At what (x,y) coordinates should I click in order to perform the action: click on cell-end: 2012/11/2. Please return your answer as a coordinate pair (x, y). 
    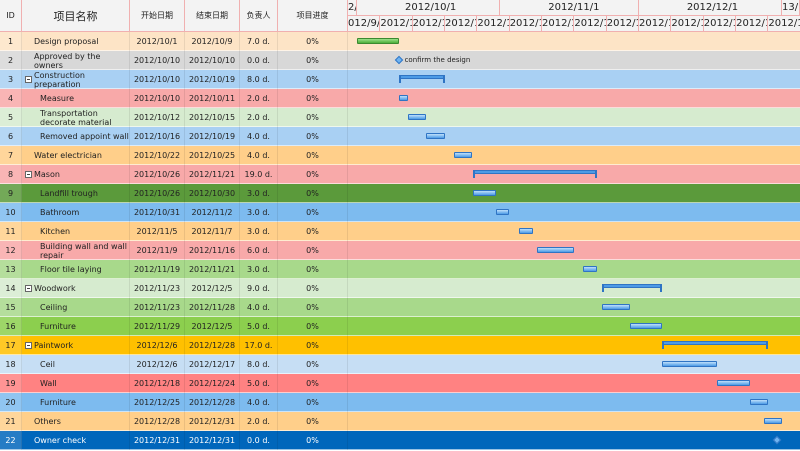
    Looking at the image, I should click on (212, 212).